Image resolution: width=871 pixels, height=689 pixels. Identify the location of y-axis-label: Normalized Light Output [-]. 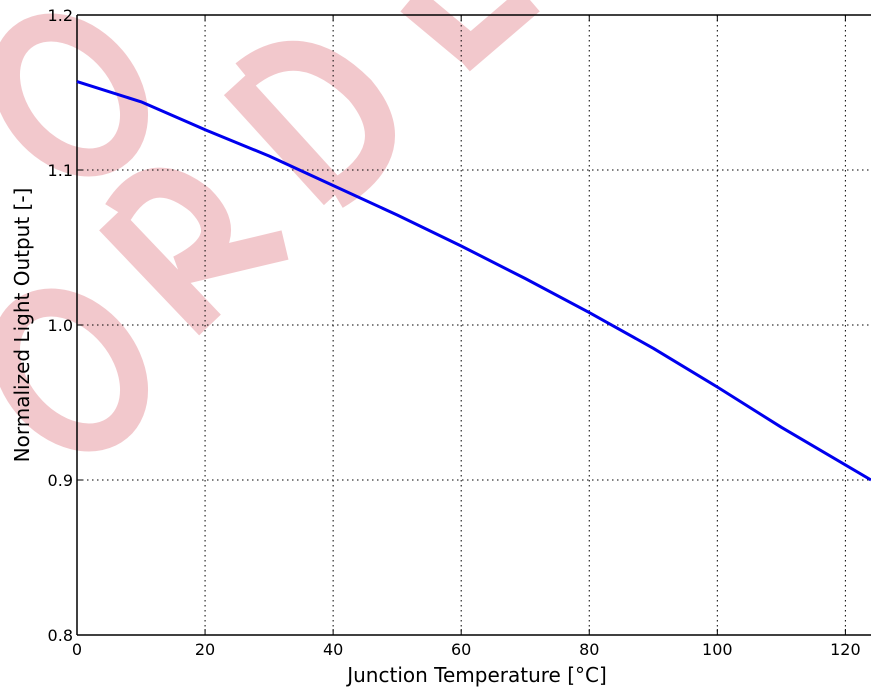
(22, 325).